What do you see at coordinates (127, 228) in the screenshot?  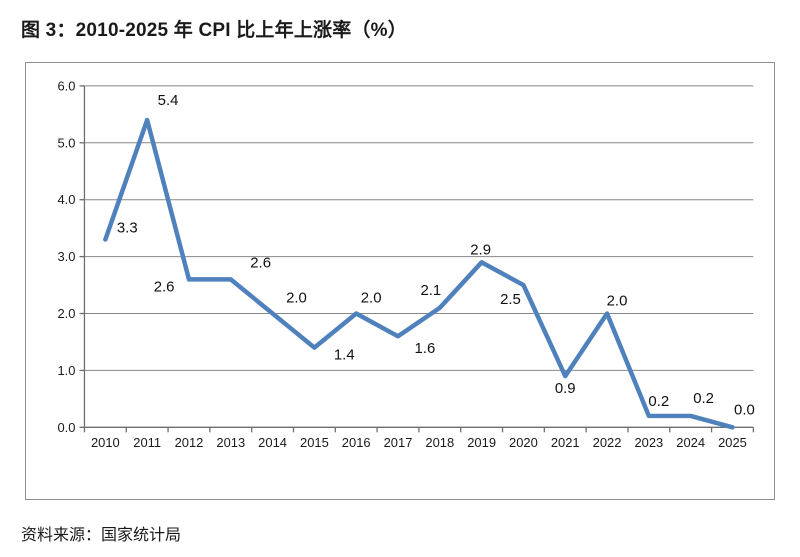 I see `data-label: 3.3` at bounding box center [127, 228].